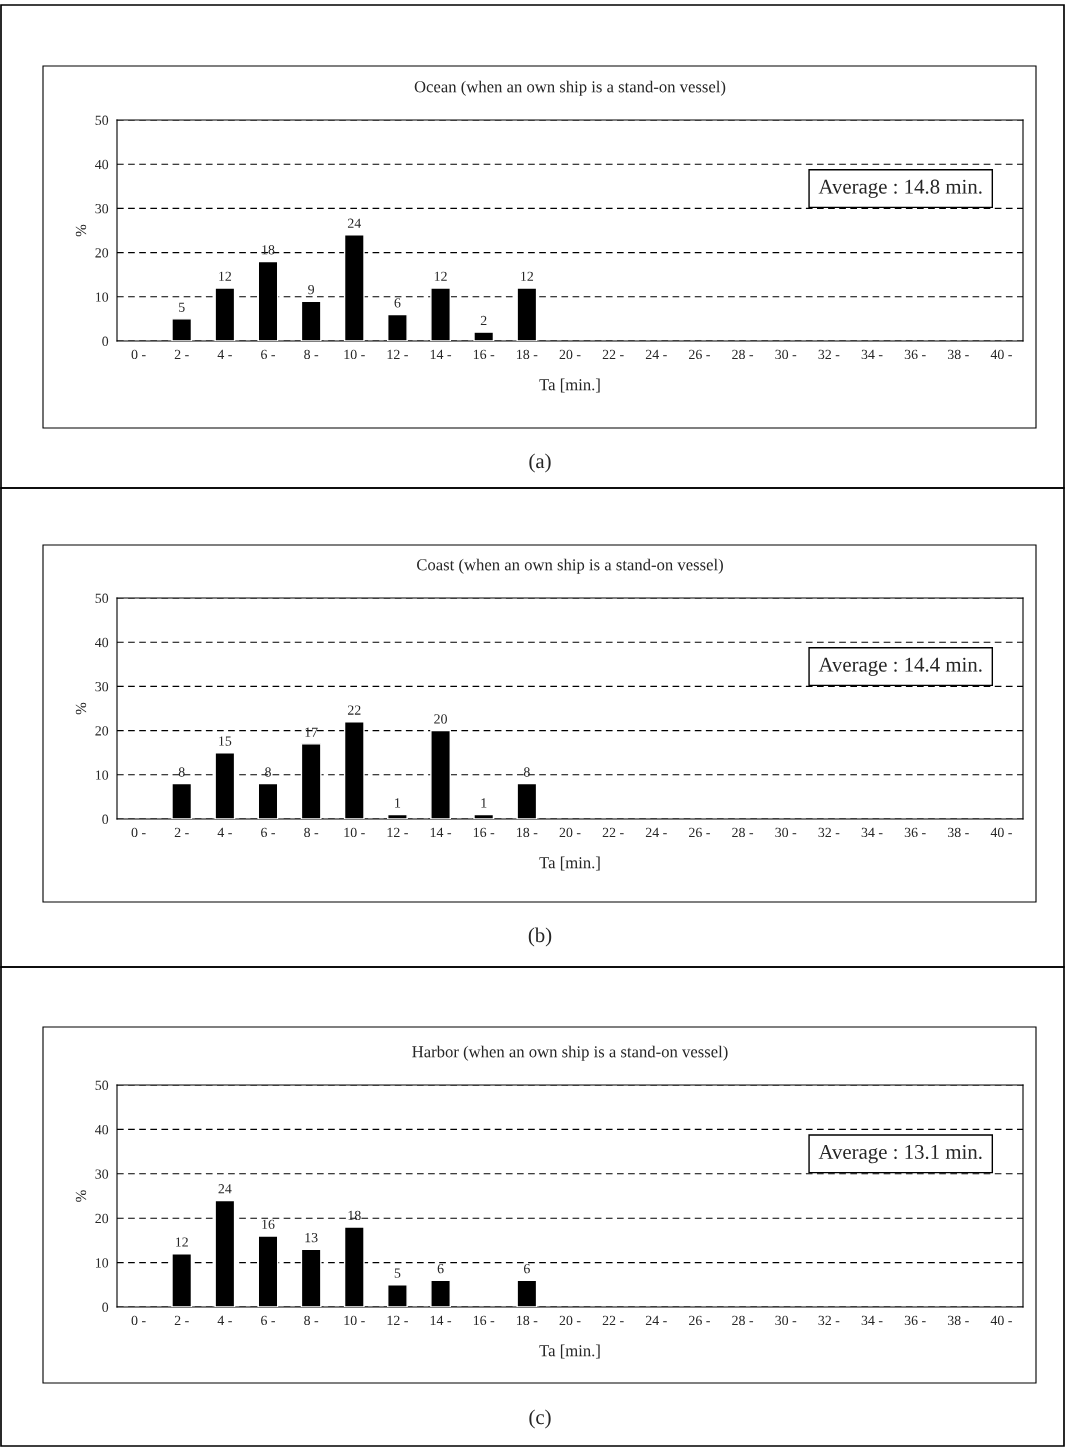  What do you see at coordinates (354, 710) in the screenshot?
I see `data-label: 22` at bounding box center [354, 710].